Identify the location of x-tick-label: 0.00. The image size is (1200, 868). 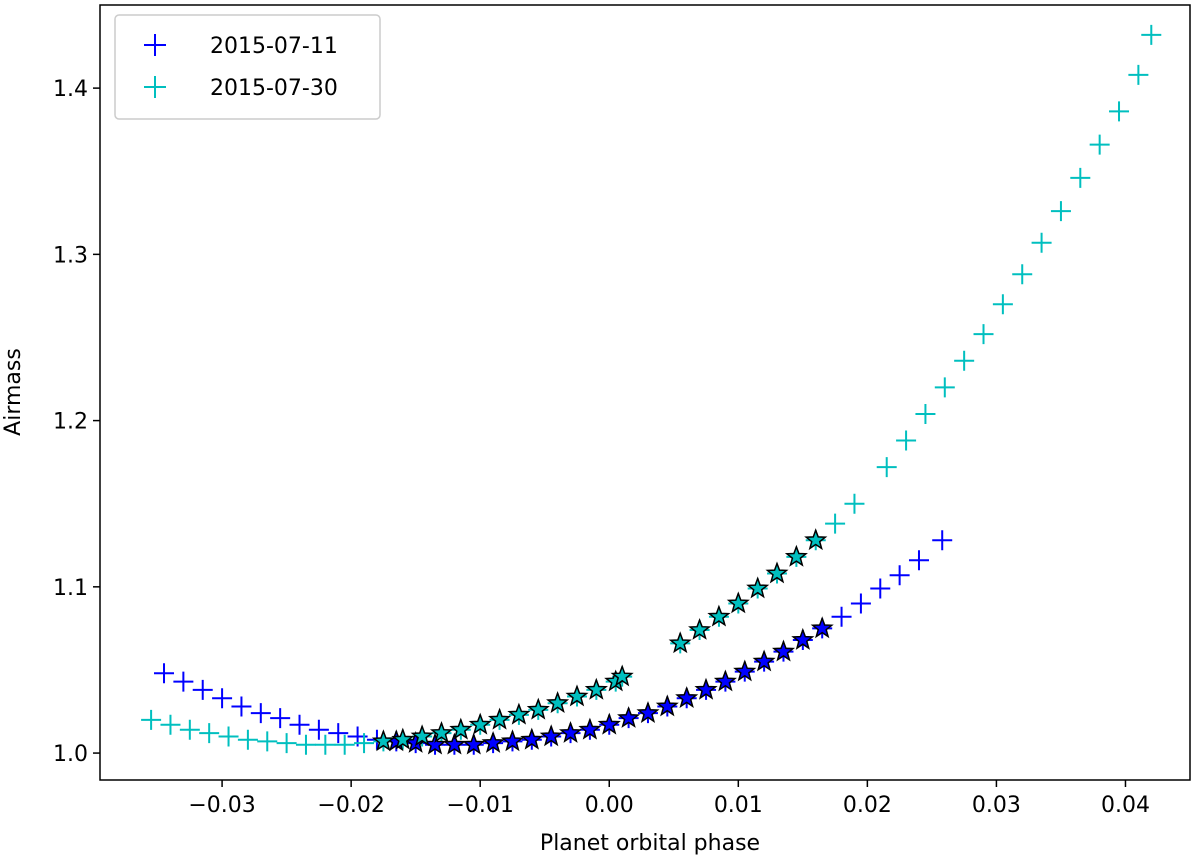
(609, 805).